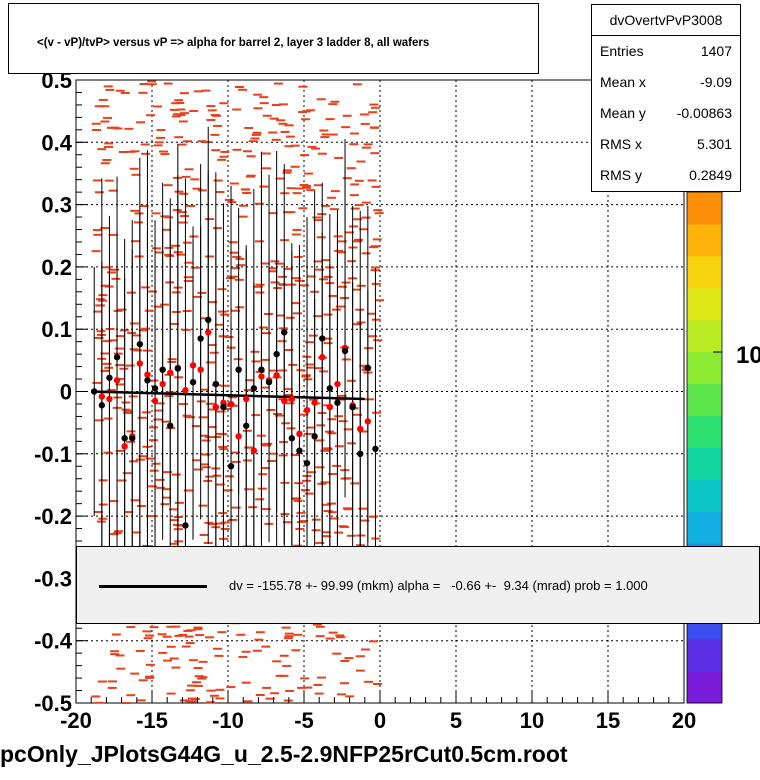  Describe the element at coordinates (714, 144) in the screenshot. I see `stats-value: 5.301` at that location.